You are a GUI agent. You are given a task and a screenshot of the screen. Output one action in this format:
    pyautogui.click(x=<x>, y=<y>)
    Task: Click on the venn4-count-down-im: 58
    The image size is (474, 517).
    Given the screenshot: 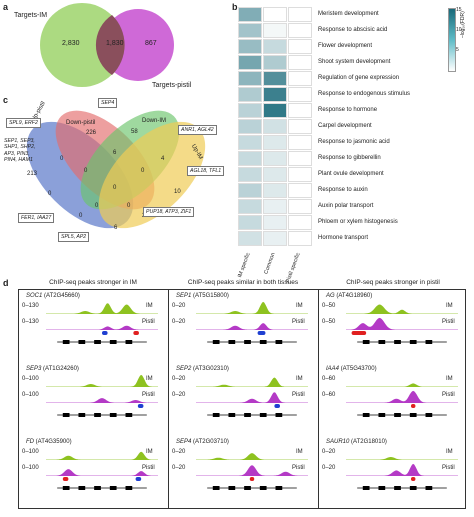 What is the action you would take?
    pyautogui.click(x=134, y=132)
    